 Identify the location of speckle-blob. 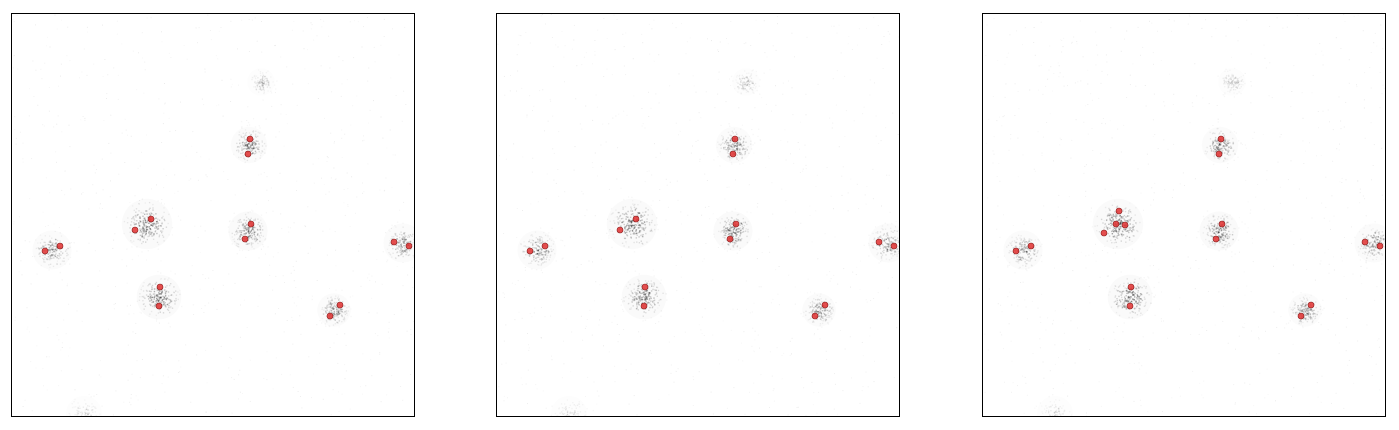
(1024, 252).